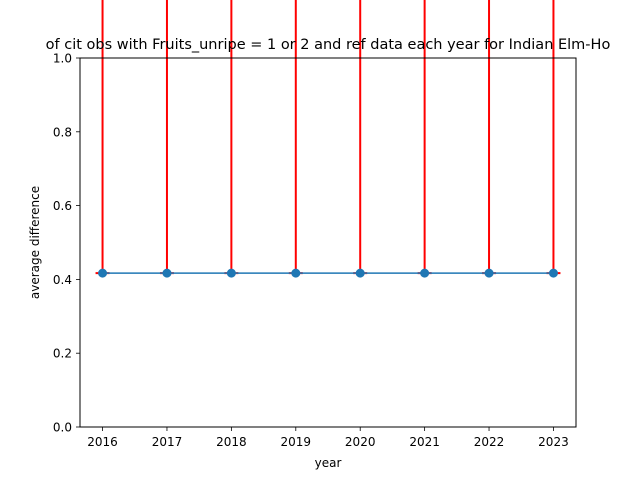 This screenshot has height=480, width=640. What do you see at coordinates (62, 428) in the screenshot?
I see `y-tick-label: 0.0` at bounding box center [62, 428].